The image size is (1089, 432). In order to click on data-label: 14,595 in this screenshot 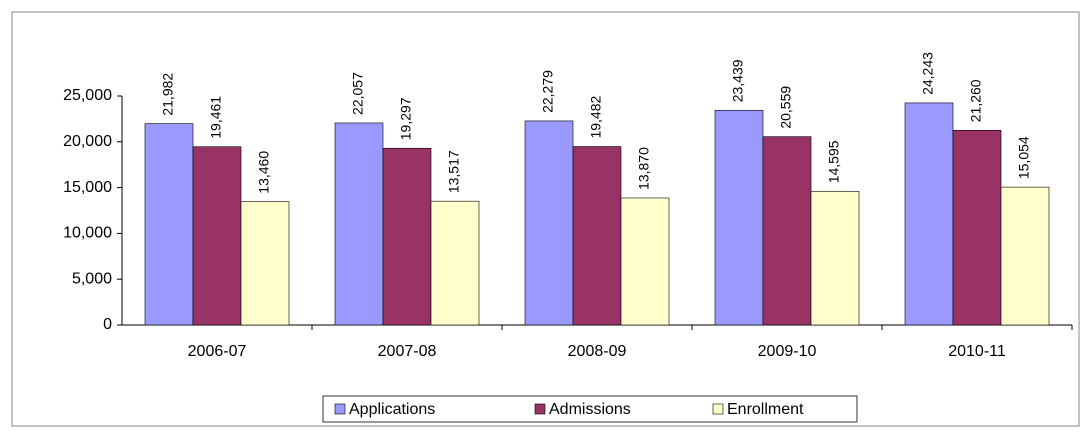, I will do `click(834, 161)`.